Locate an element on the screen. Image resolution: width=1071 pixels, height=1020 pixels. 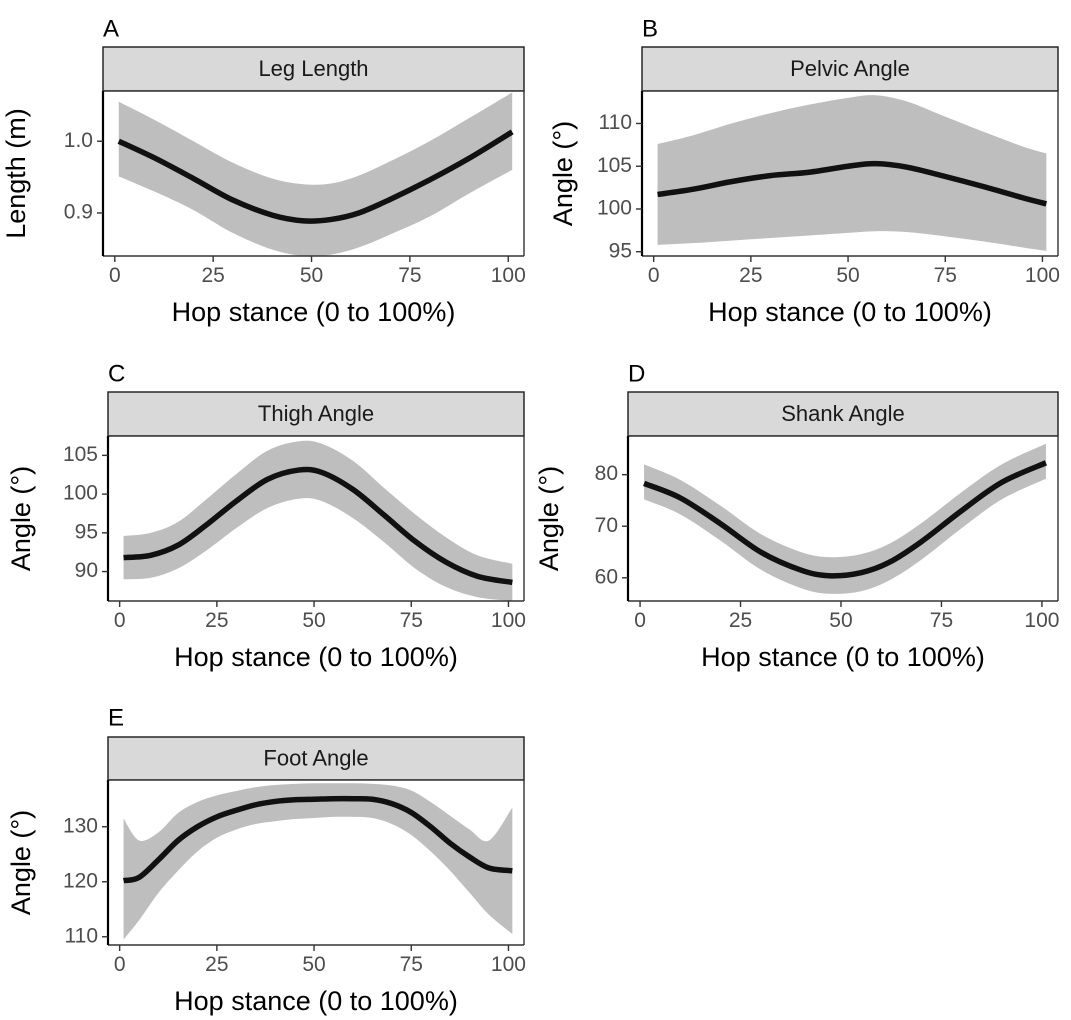
y-tick-label: 0.9 is located at coordinates (78, 212).